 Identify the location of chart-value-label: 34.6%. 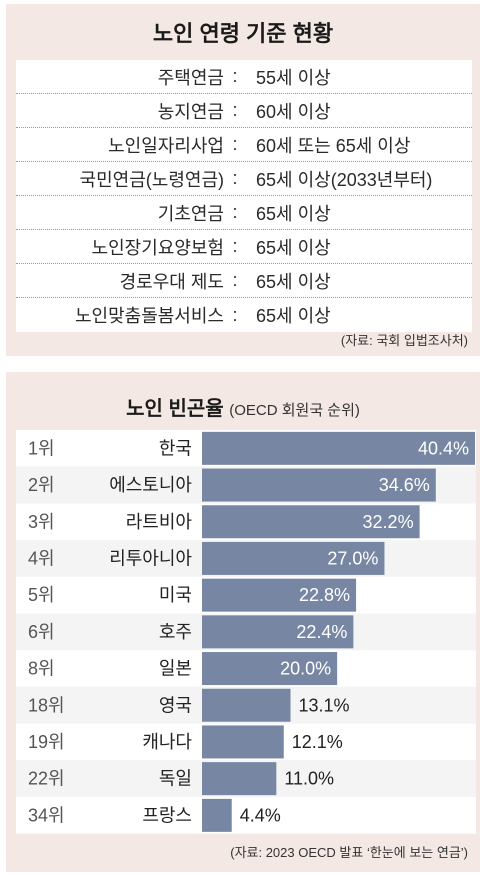
(404, 485).